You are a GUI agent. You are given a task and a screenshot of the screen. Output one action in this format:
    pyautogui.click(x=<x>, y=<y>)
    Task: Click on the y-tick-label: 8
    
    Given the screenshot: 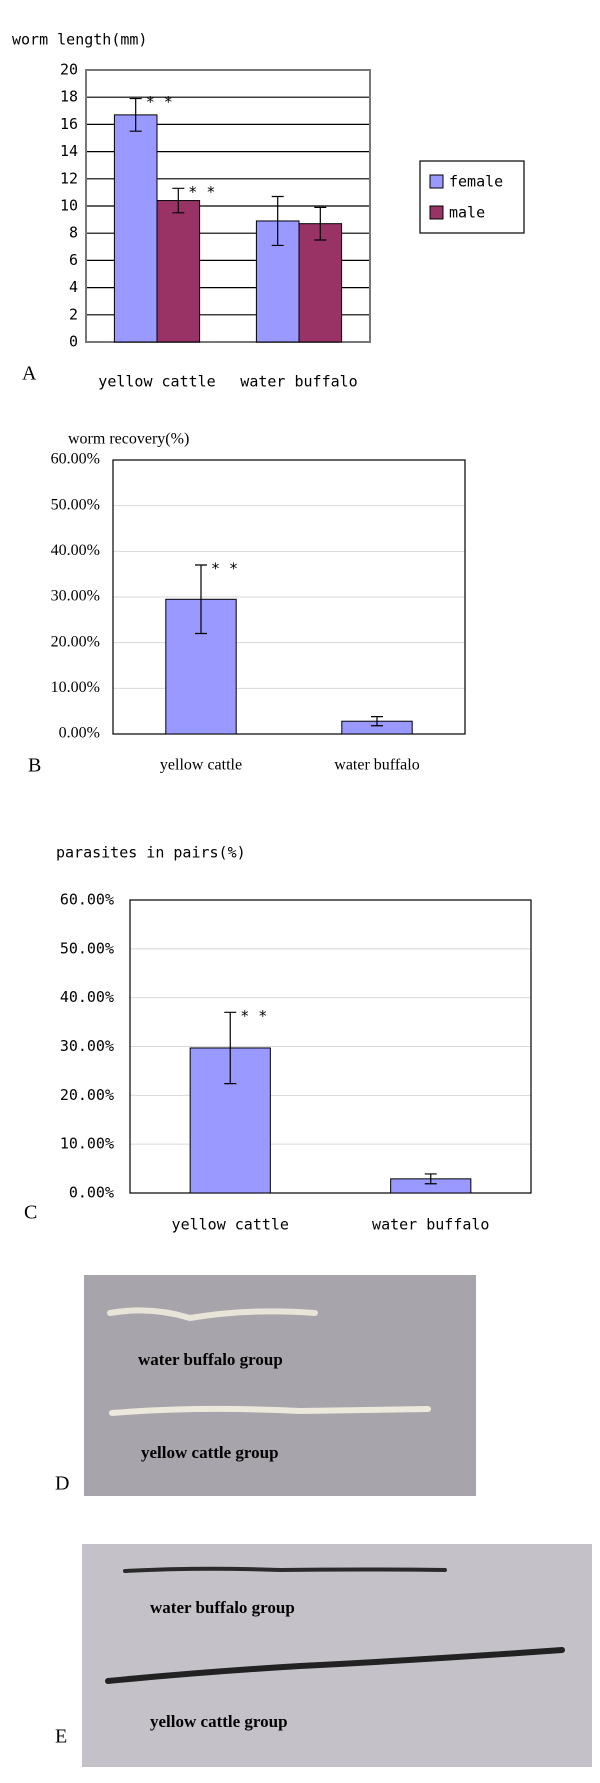 What is the action you would take?
    pyautogui.click(x=73, y=233)
    